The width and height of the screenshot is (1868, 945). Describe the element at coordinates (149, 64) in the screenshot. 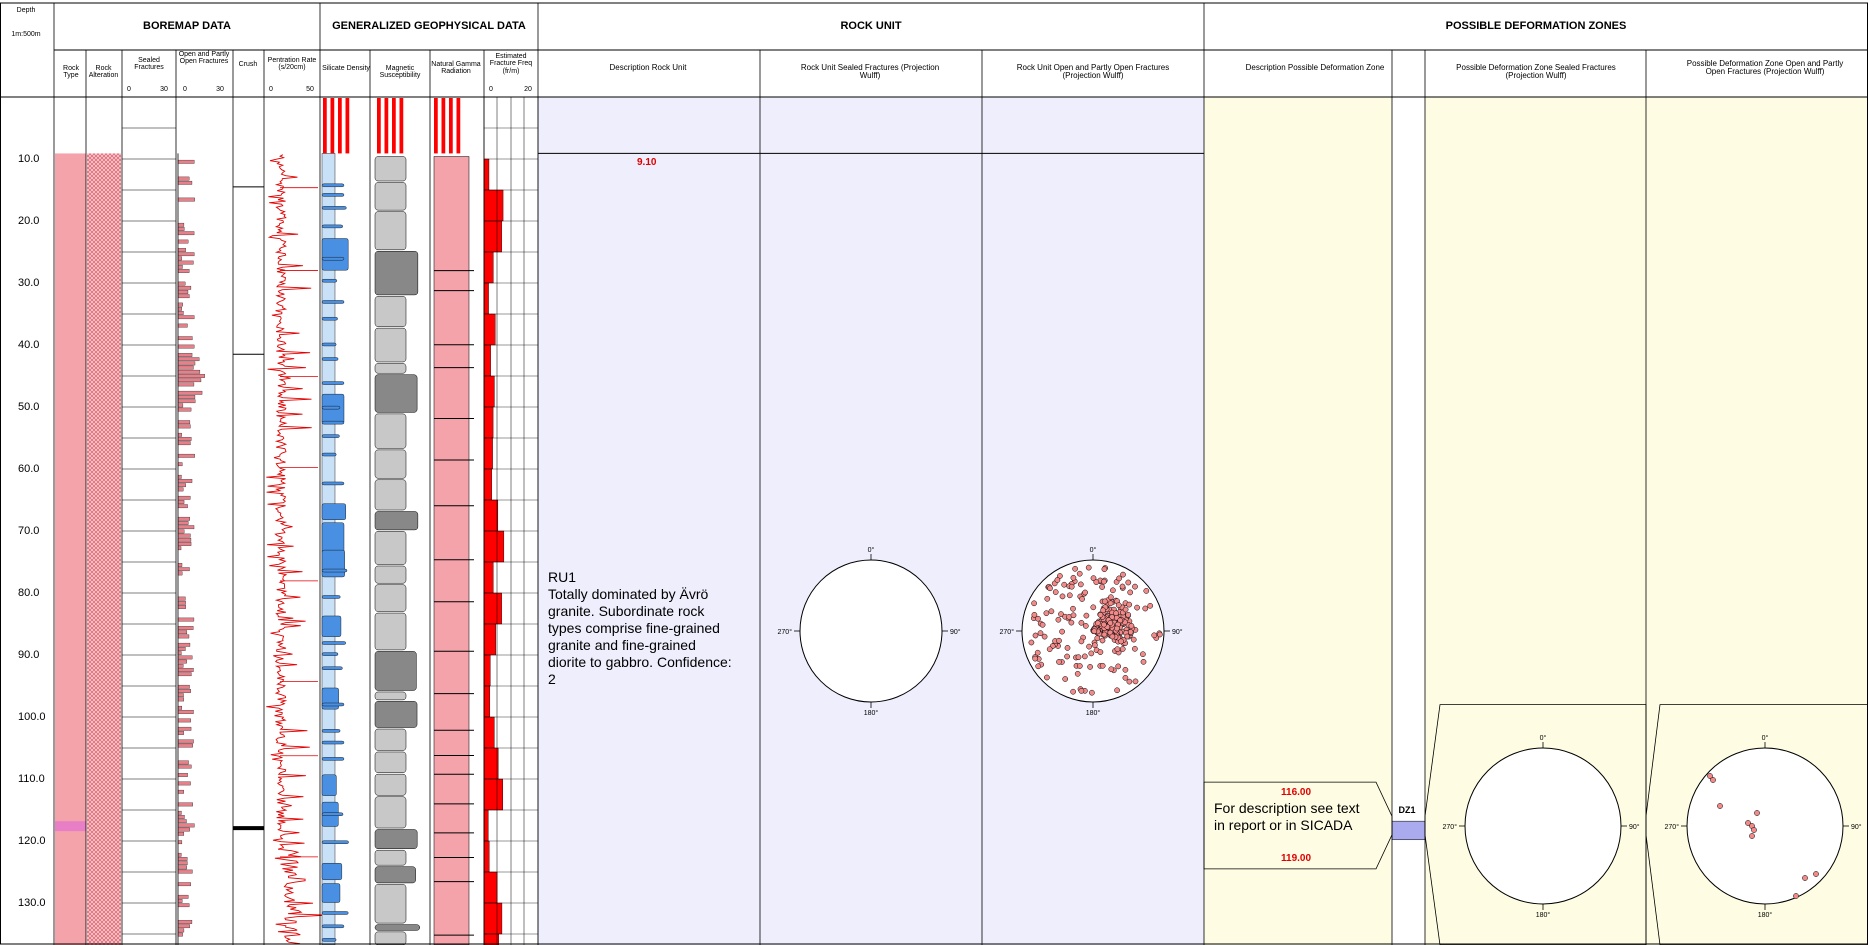

I see `col-sealed-fractures: Sealed Fractures` at that location.